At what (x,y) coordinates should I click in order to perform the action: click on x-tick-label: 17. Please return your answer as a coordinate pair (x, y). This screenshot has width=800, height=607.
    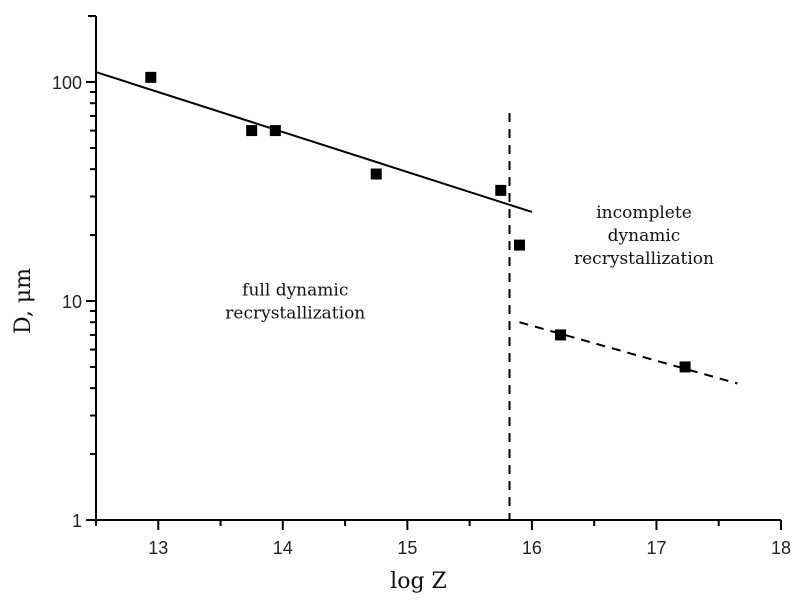
    Looking at the image, I should click on (656, 548).